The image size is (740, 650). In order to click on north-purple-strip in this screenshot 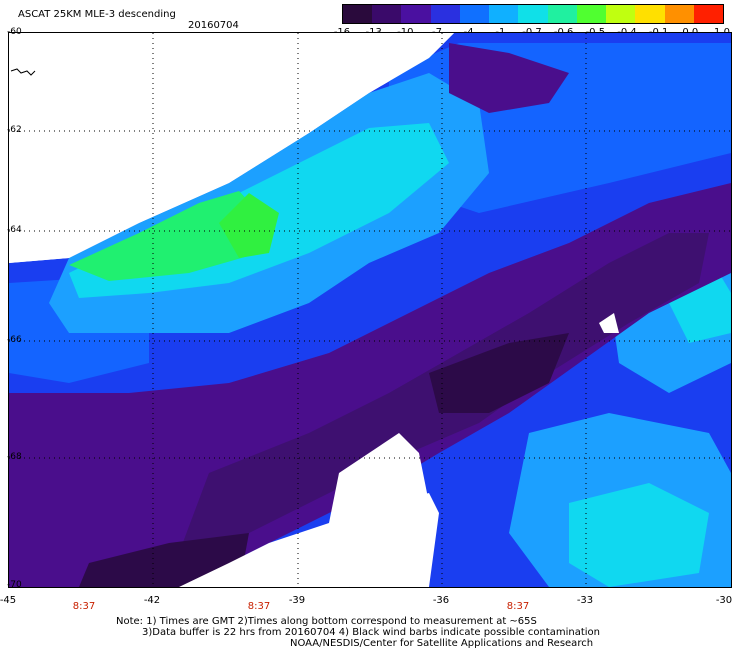, I will do `click(509, 78)`.